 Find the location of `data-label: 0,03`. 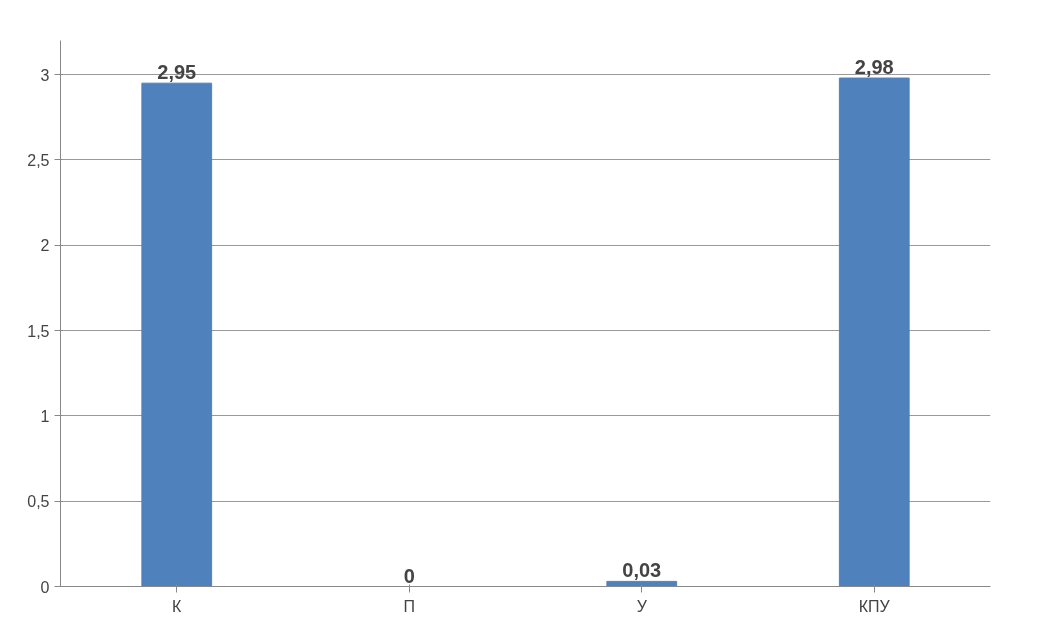

data-label: 0,03 is located at coordinates (642, 570).